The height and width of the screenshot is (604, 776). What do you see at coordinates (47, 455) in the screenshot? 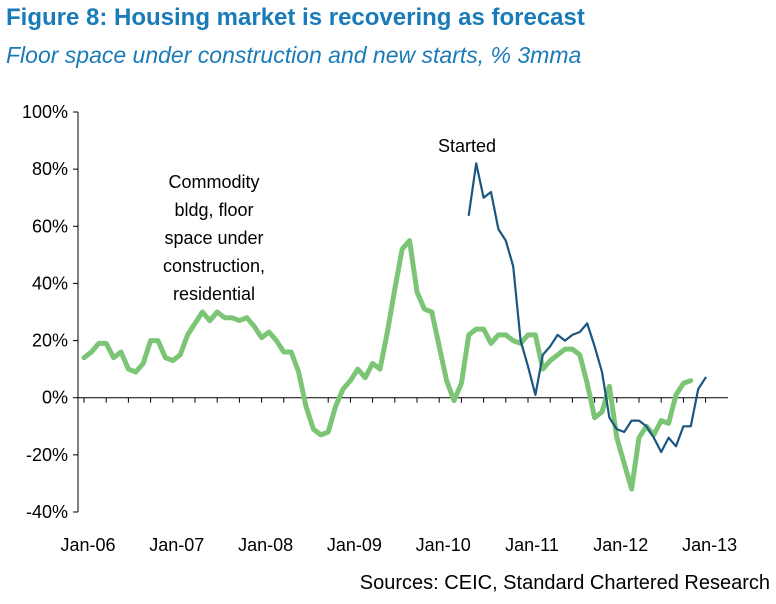
I see `y-tick-label: -20%` at bounding box center [47, 455].